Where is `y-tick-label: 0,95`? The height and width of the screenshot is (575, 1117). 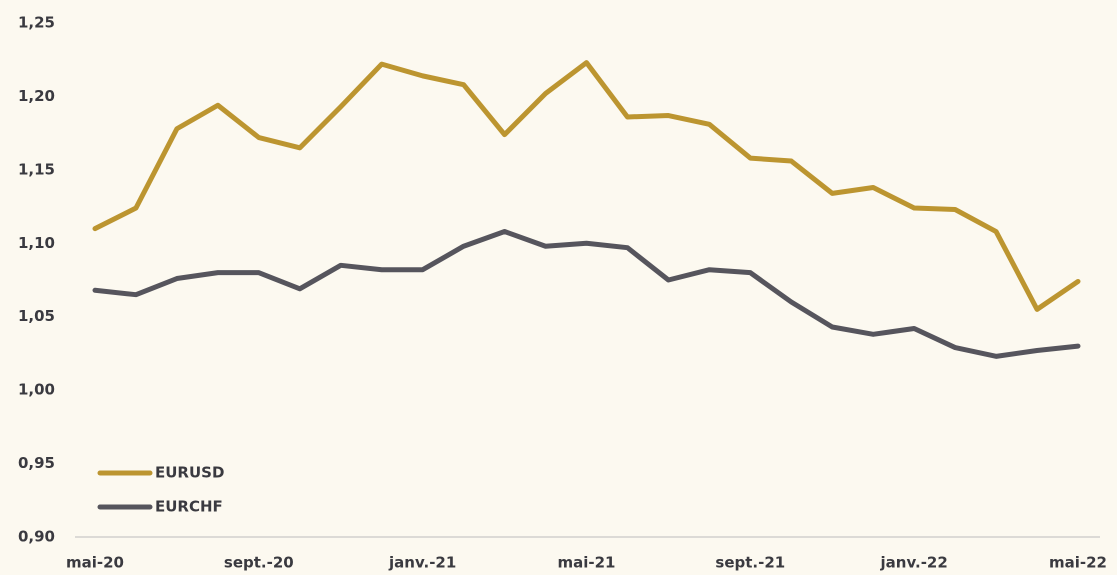 y-tick-label: 0,95 is located at coordinates (36, 463).